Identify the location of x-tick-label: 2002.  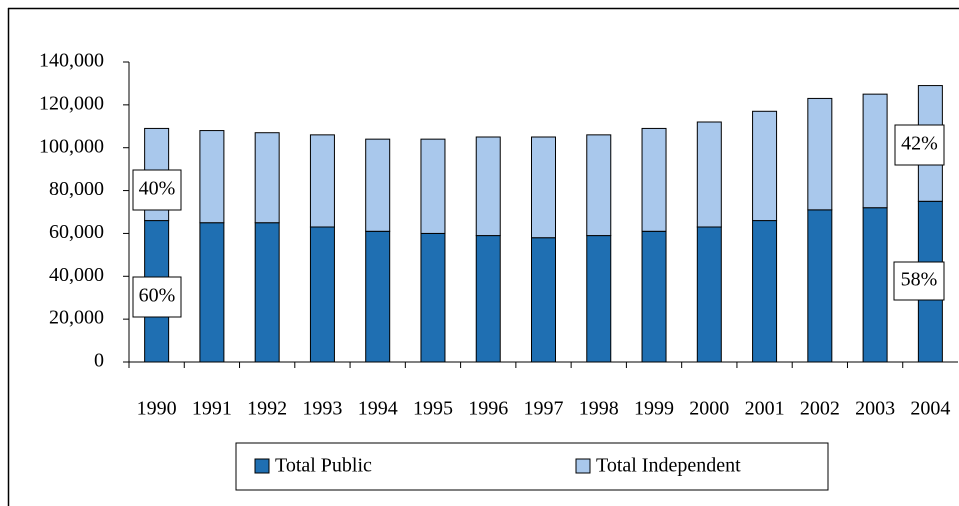
(820, 409).